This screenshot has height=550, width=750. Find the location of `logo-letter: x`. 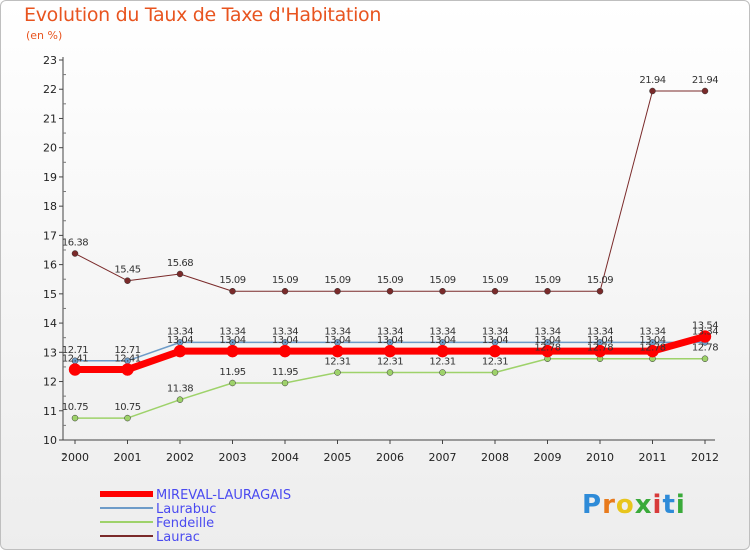

logo-letter: x is located at coordinates (643, 505).